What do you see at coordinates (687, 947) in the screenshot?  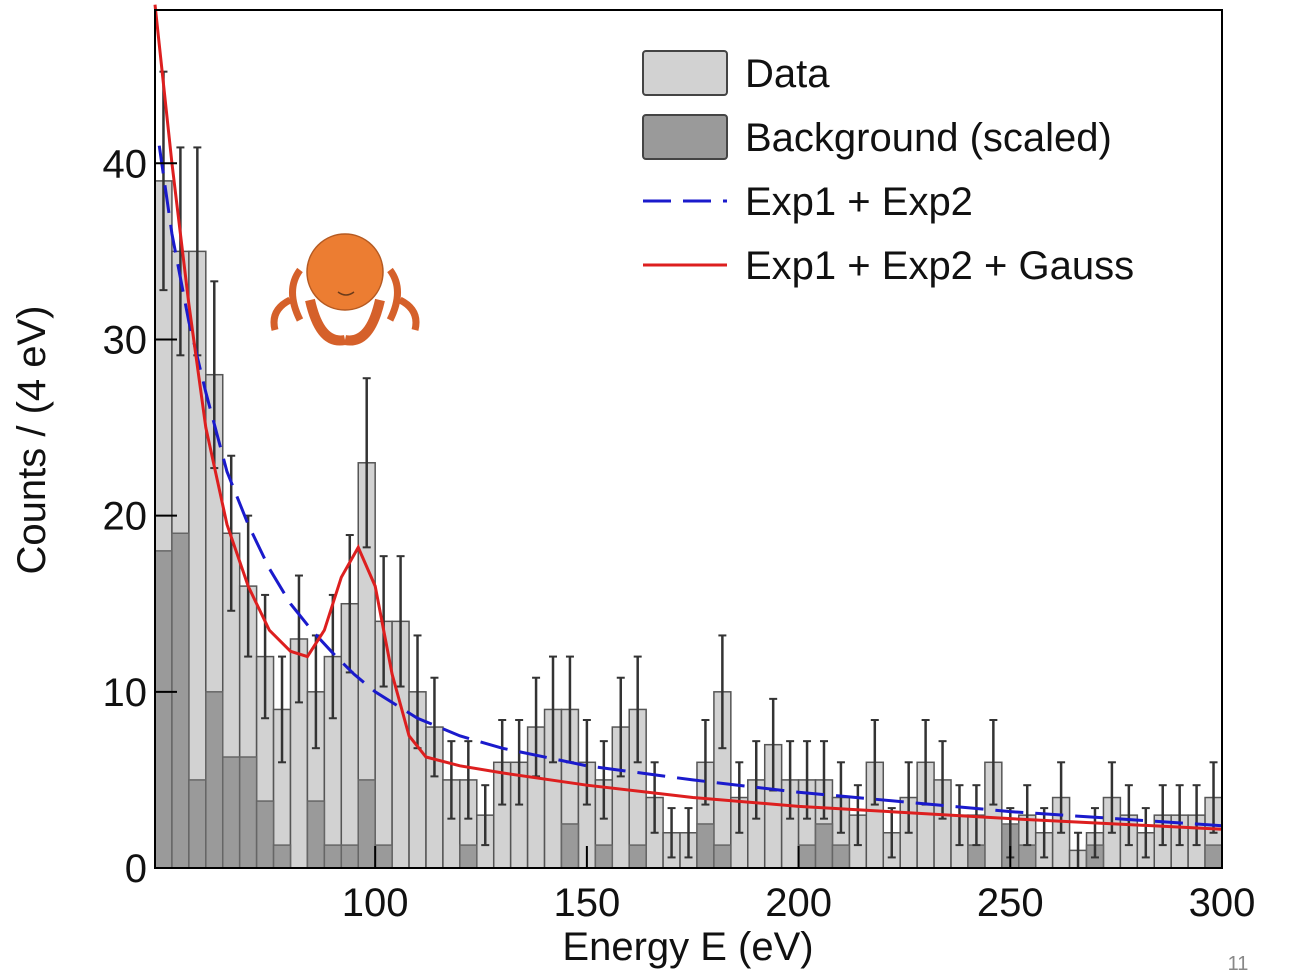 I see `x-axis-label: Energy E (eV)` at bounding box center [687, 947].